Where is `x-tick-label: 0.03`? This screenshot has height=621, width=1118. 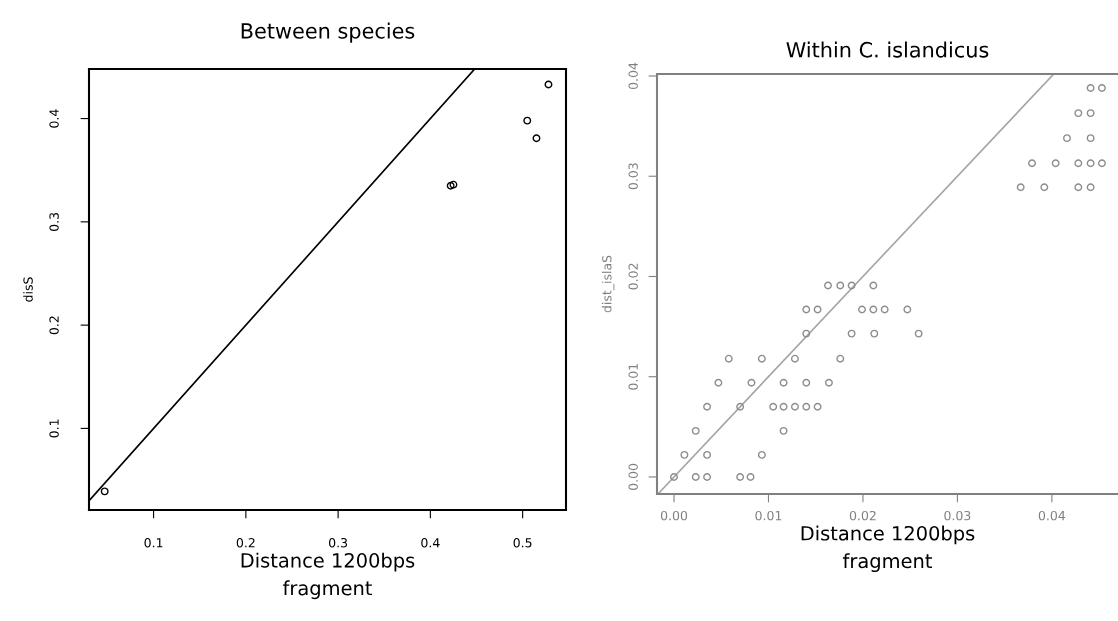 x-tick-label: 0.03 is located at coordinates (957, 515).